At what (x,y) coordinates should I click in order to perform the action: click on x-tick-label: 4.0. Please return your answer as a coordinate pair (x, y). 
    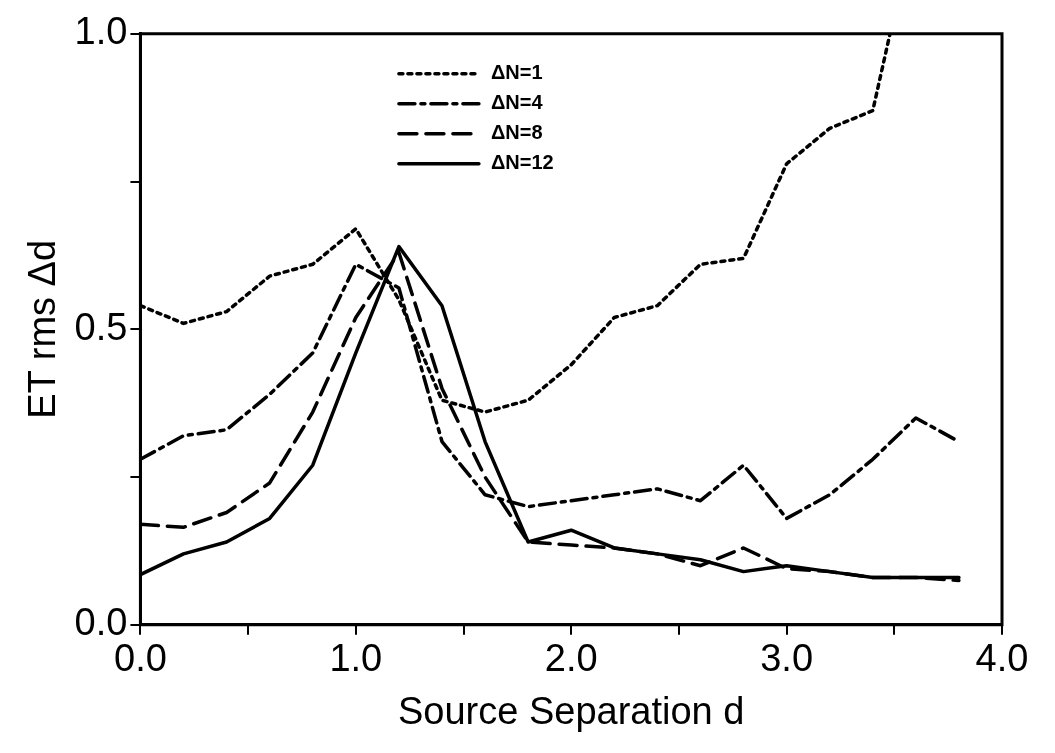
    Looking at the image, I should click on (1002, 658).